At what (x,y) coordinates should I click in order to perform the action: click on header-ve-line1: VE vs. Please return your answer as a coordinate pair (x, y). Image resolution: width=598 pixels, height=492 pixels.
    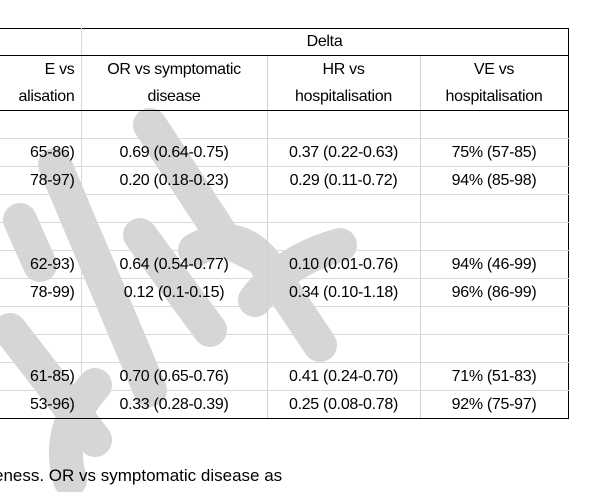
    Looking at the image, I should click on (494, 69).